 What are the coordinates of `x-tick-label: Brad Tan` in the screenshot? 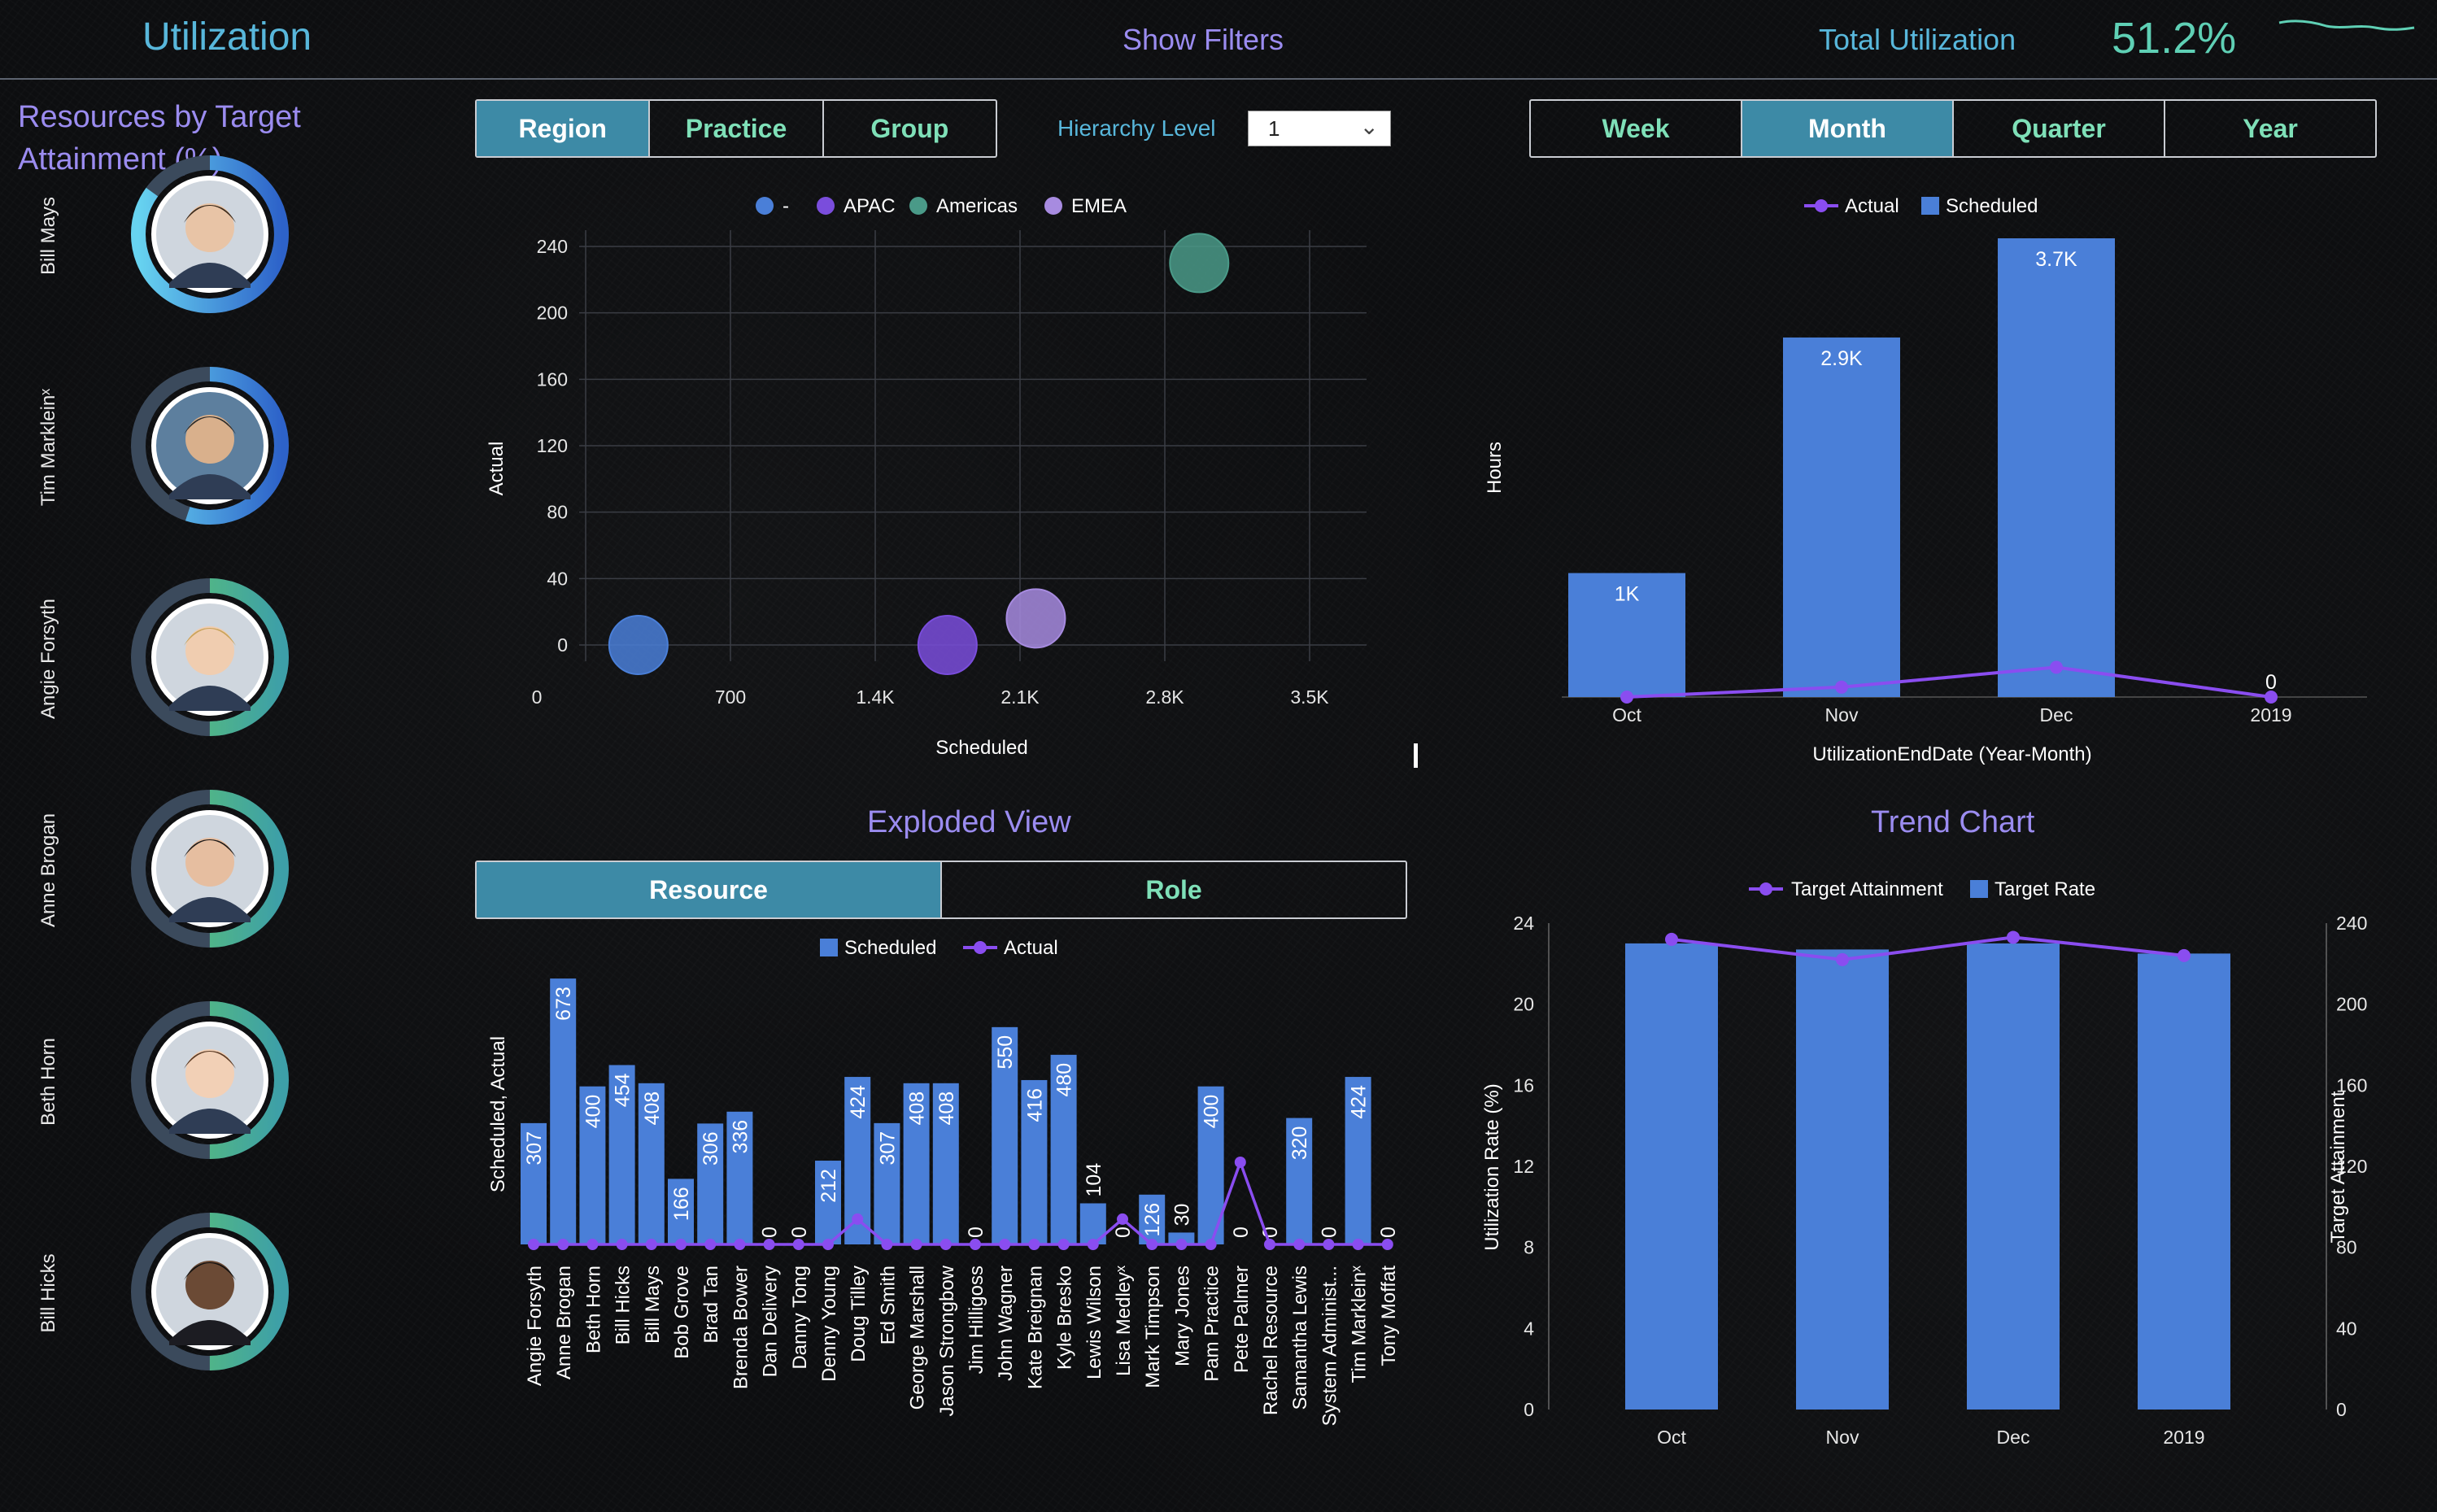 It's located at (711, 1305).